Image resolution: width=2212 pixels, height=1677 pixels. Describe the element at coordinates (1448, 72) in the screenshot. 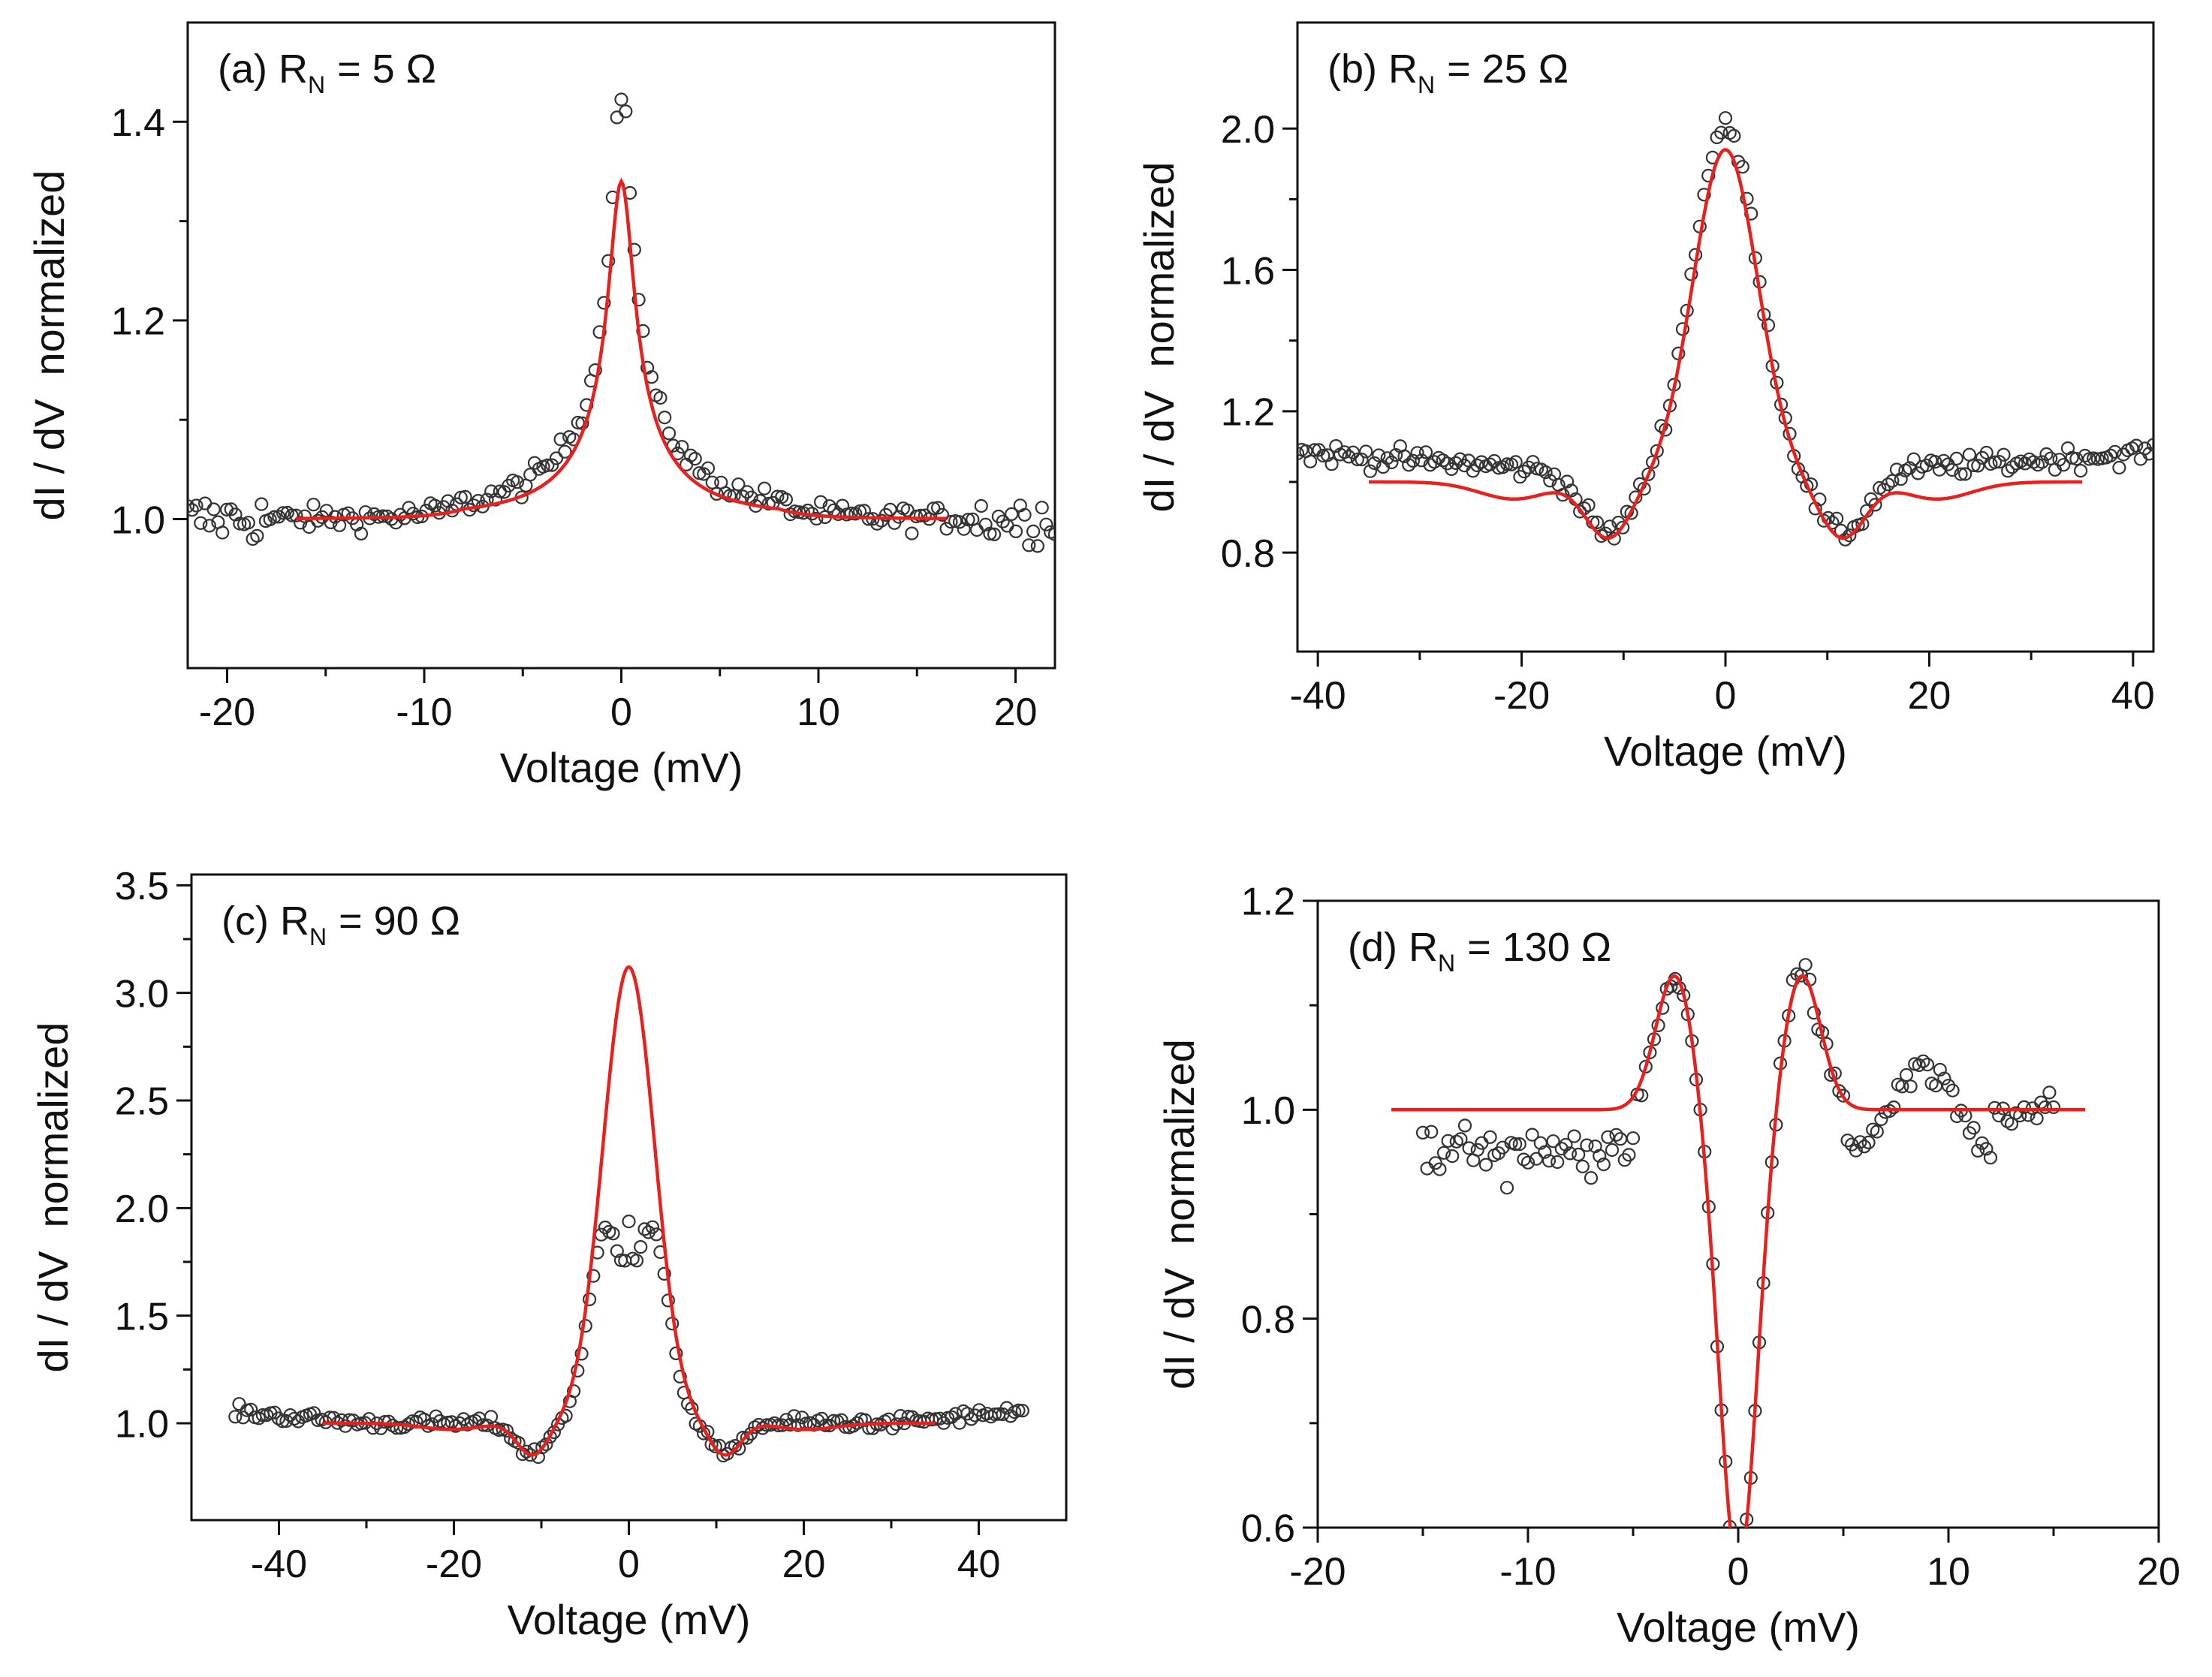

I see `panel-b-title: (b) RN = 25 Ω` at that location.